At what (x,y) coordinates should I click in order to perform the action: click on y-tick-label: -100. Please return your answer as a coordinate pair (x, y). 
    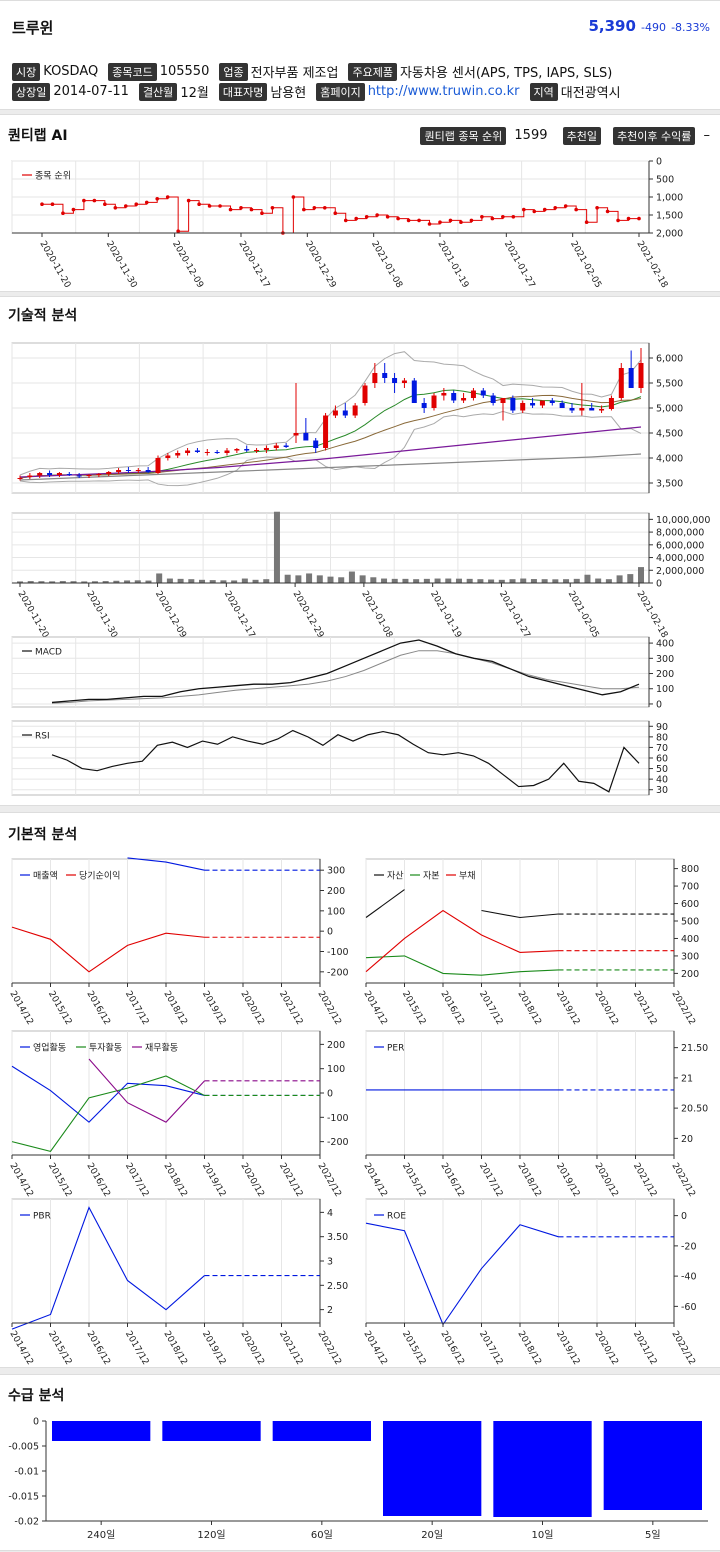
    Looking at the image, I should click on (338, 1118).